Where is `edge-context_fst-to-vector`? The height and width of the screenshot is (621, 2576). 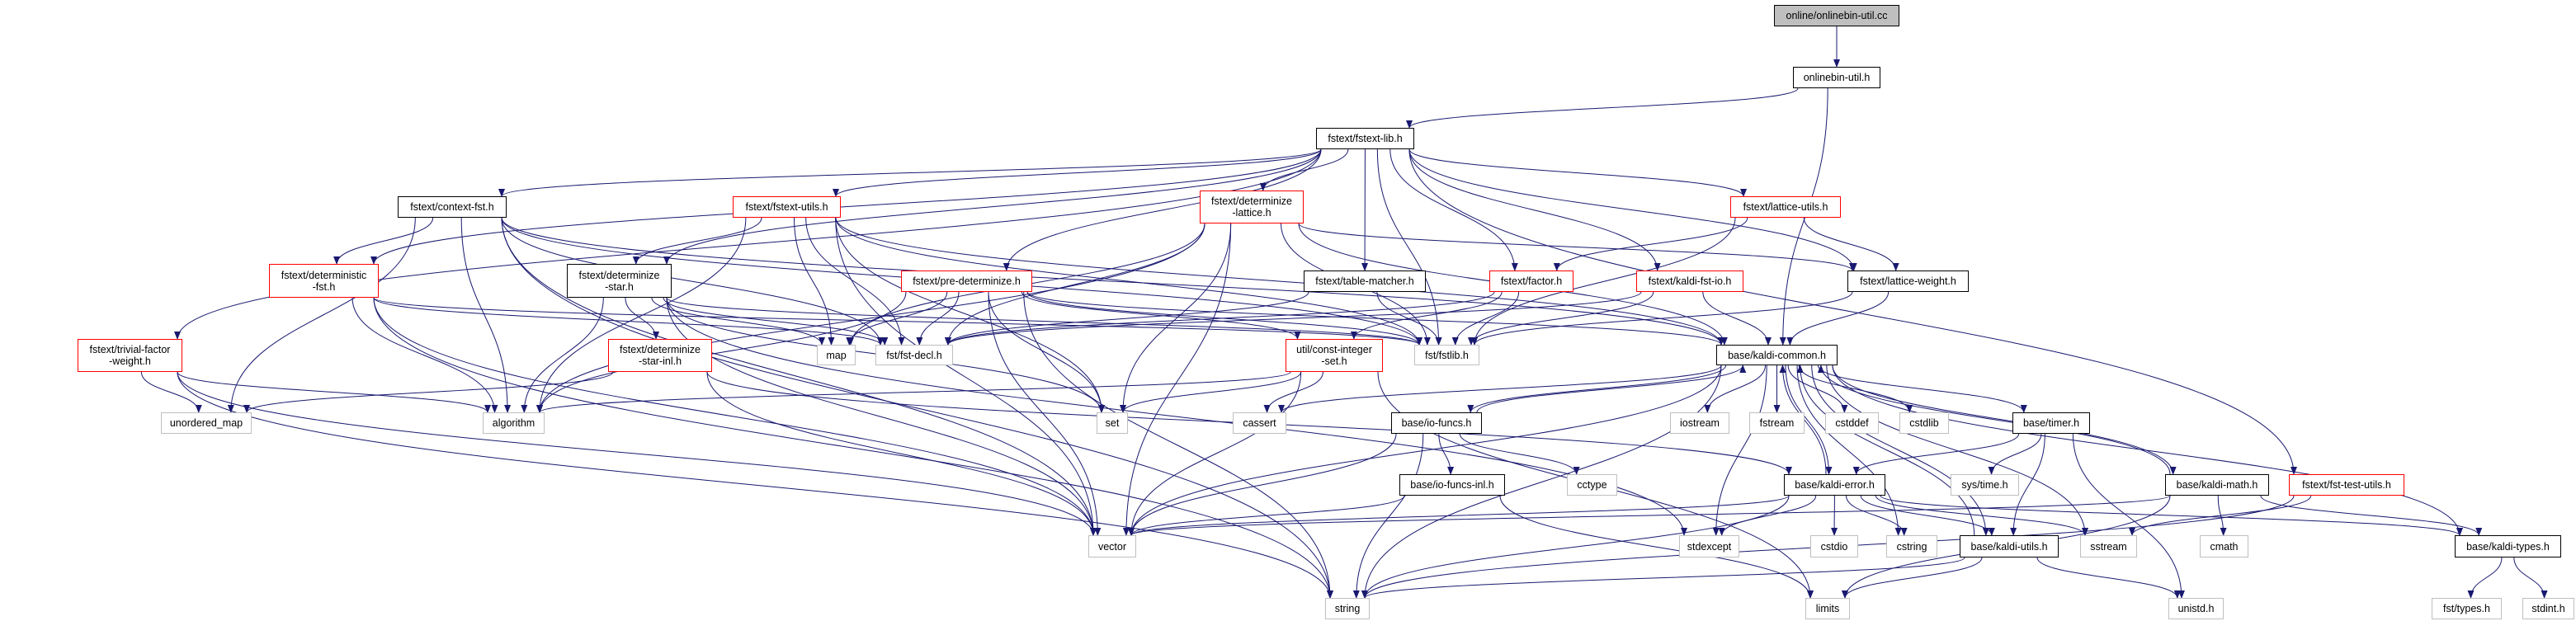
edge-context_fst-to-vector is located at coordinates (799, 376).